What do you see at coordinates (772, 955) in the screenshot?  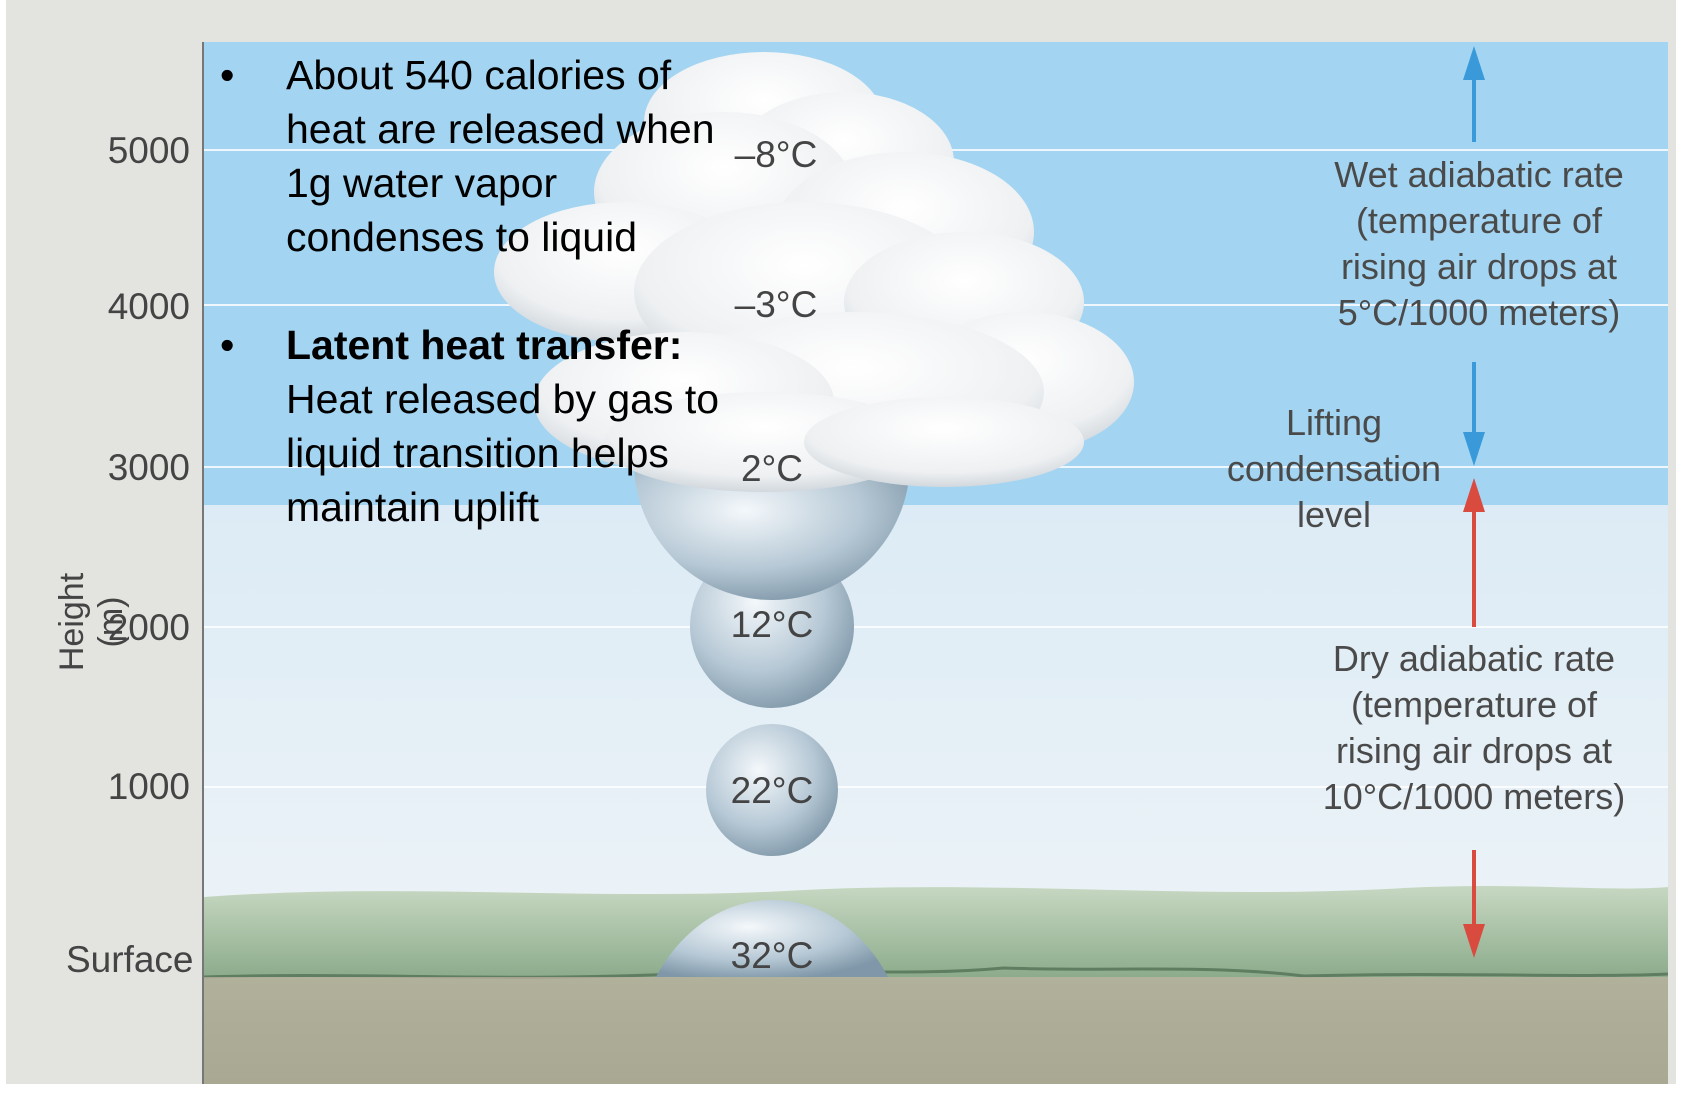 I see `temp-surface: 32°C` at bounding box center [772, 955].